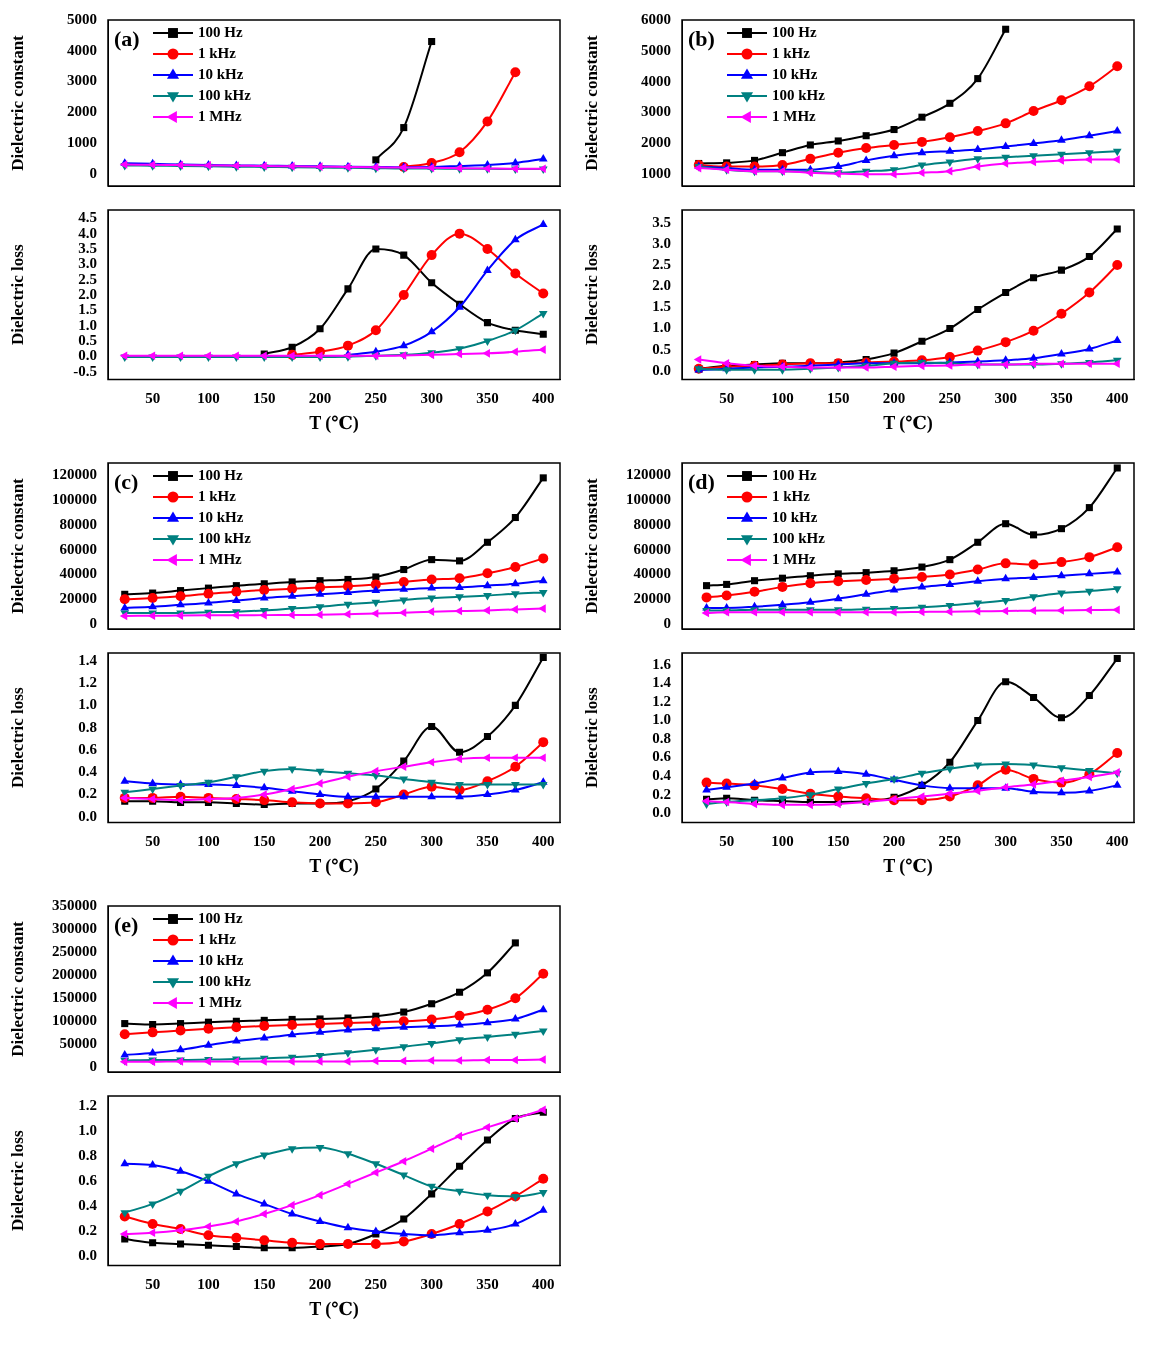 This screenshot has width=1163, height=1353. What do you see at coordinates (74, 927) in the screenshot?
I see `y-tick-label: 300000` at bounding box center [74, 927].